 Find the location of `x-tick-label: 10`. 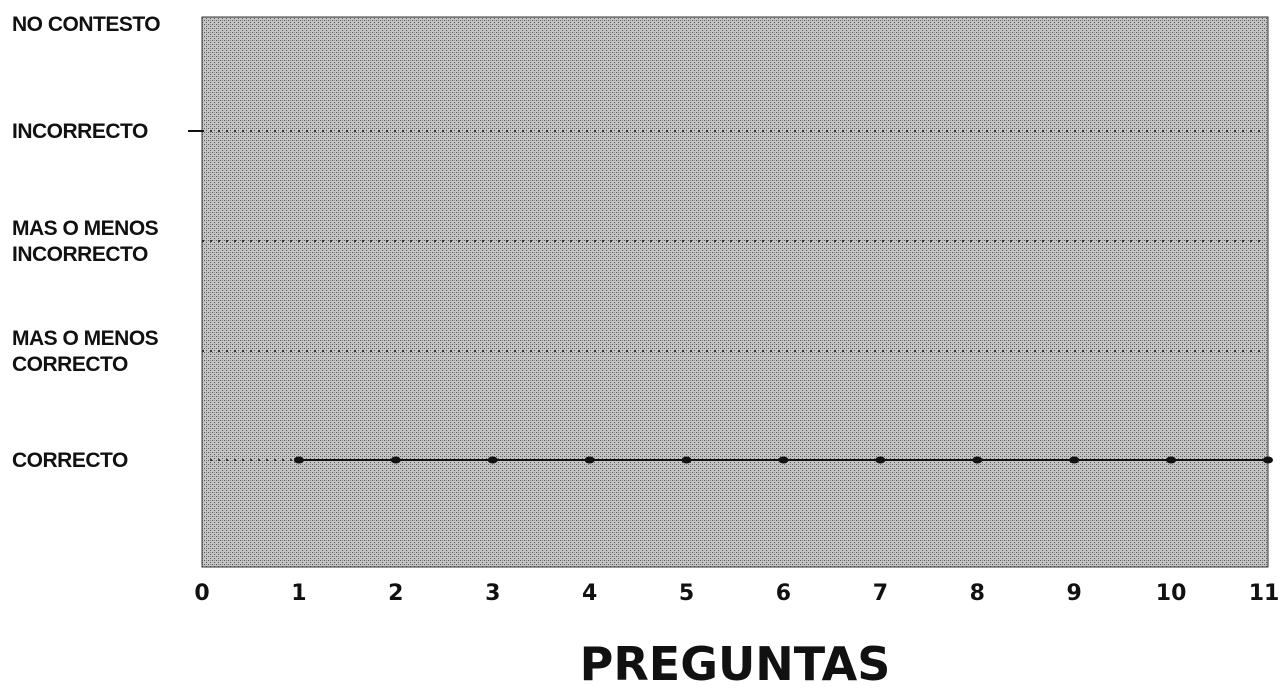

x-tick-label: 10 is located at coordinates (1171, 593).